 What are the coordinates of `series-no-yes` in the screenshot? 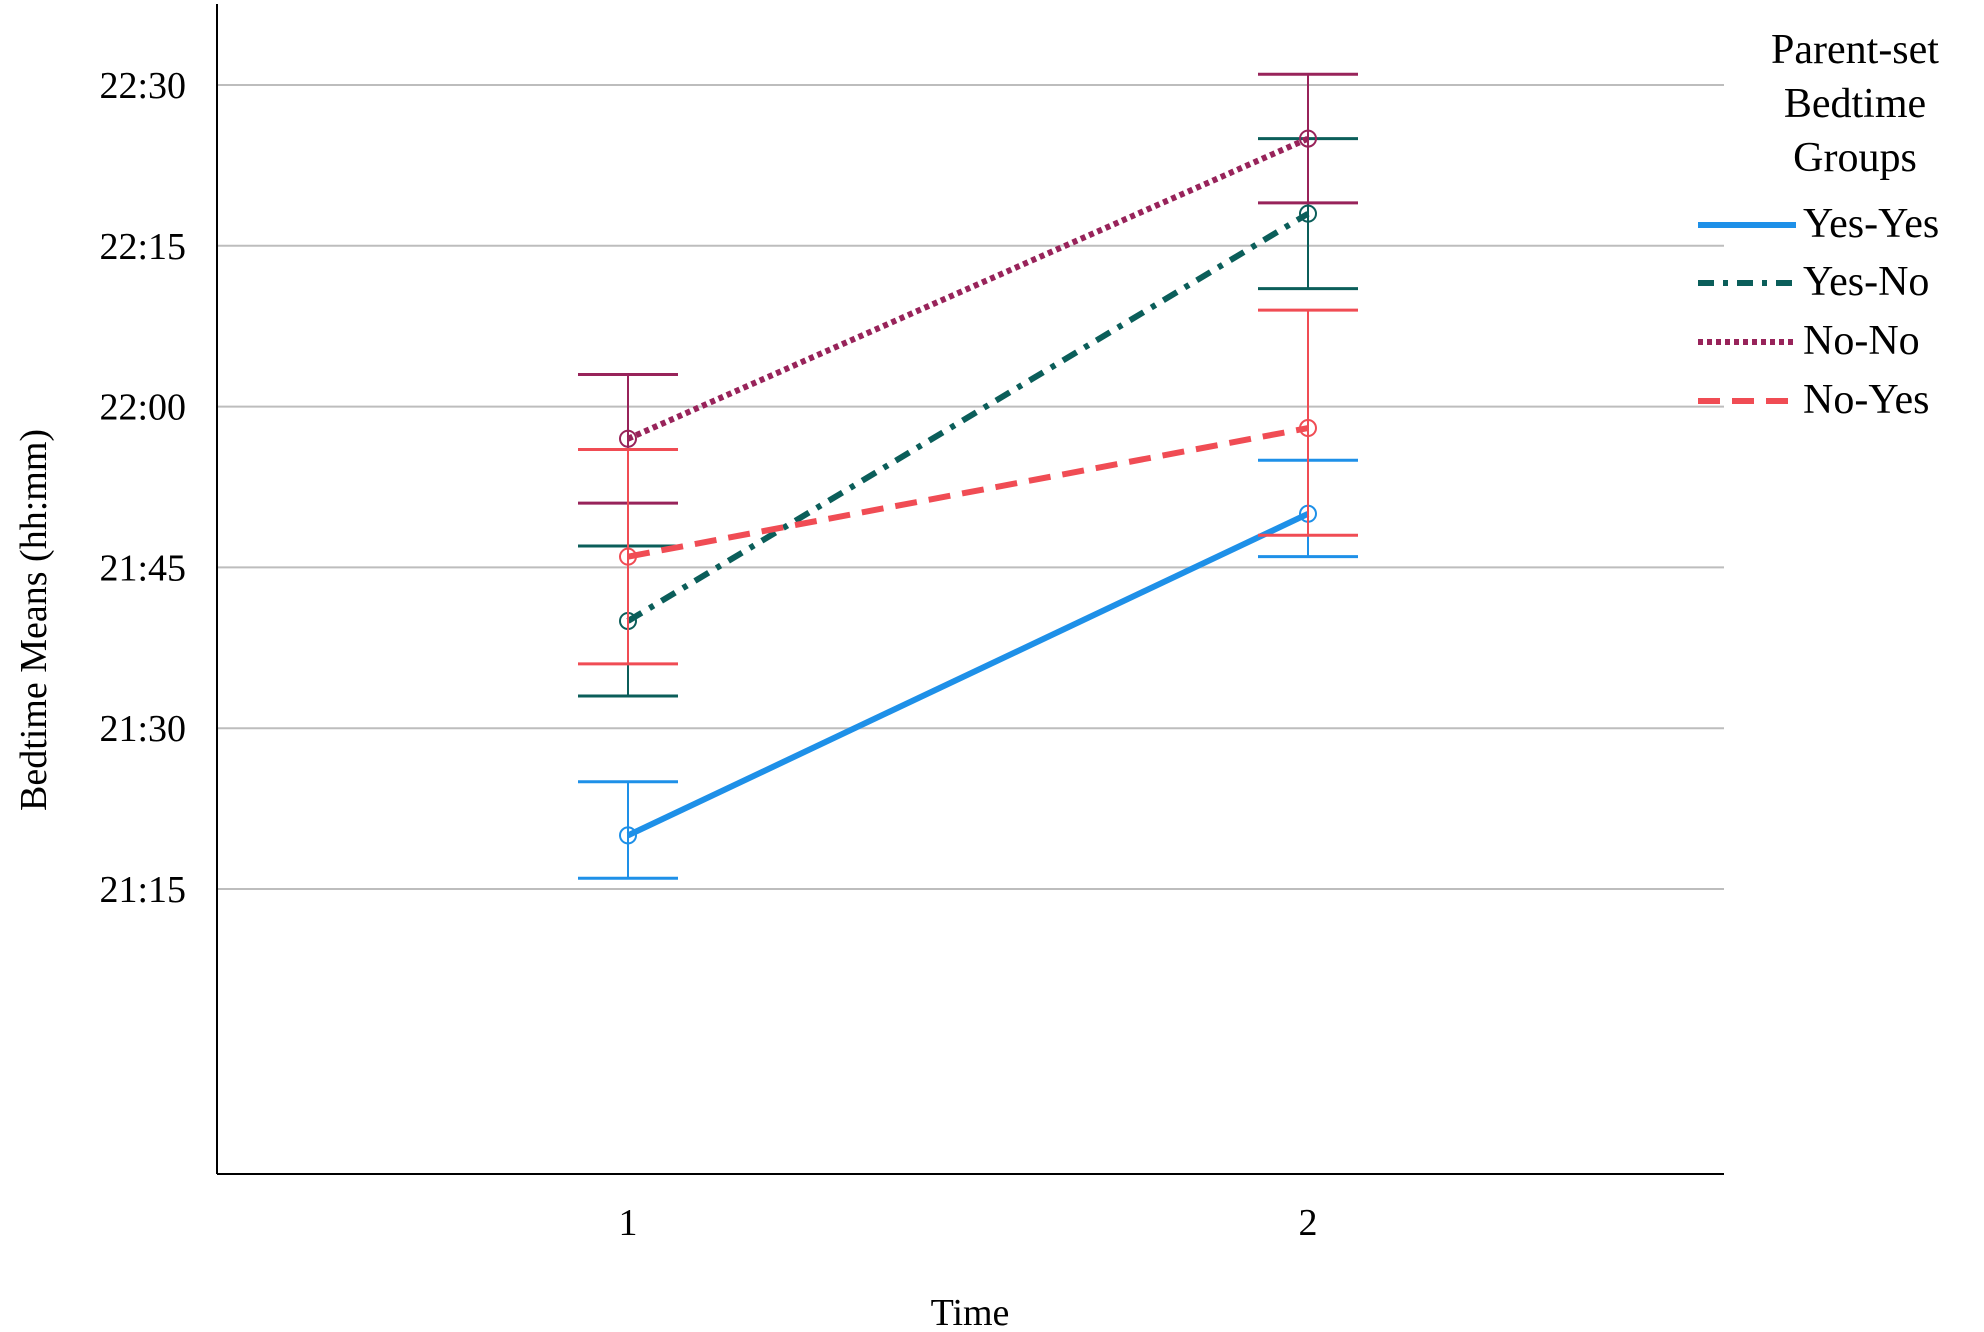 It's located at (968, 487).